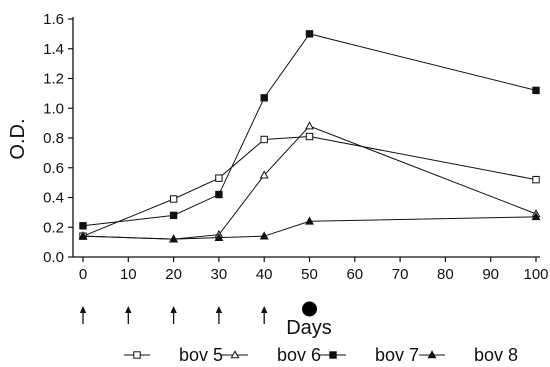 This screenshot has height=367, width=550. Describe the element at coordinates (53, 79) in the screenshot. I see `y-tick-label: 1.2` at that location.